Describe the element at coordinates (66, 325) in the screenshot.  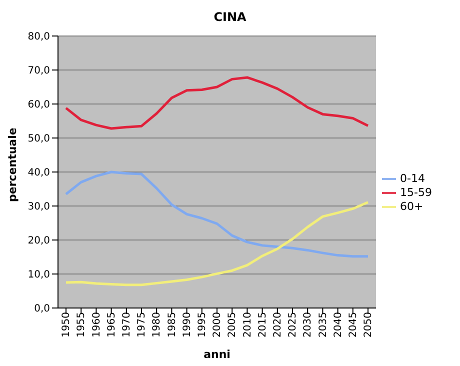
I see `x-tick-label: 1950` at that location.